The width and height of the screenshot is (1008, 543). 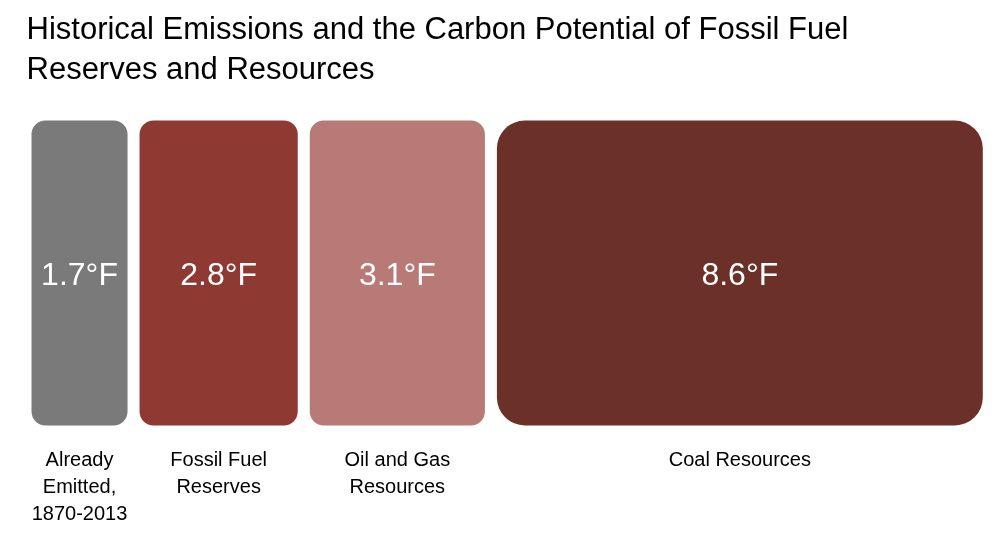 What do you see at coordinates (397, 472) in the screenshot?
I see `category-label: Oil and Gas Resources` at bounding box center [397, 472].